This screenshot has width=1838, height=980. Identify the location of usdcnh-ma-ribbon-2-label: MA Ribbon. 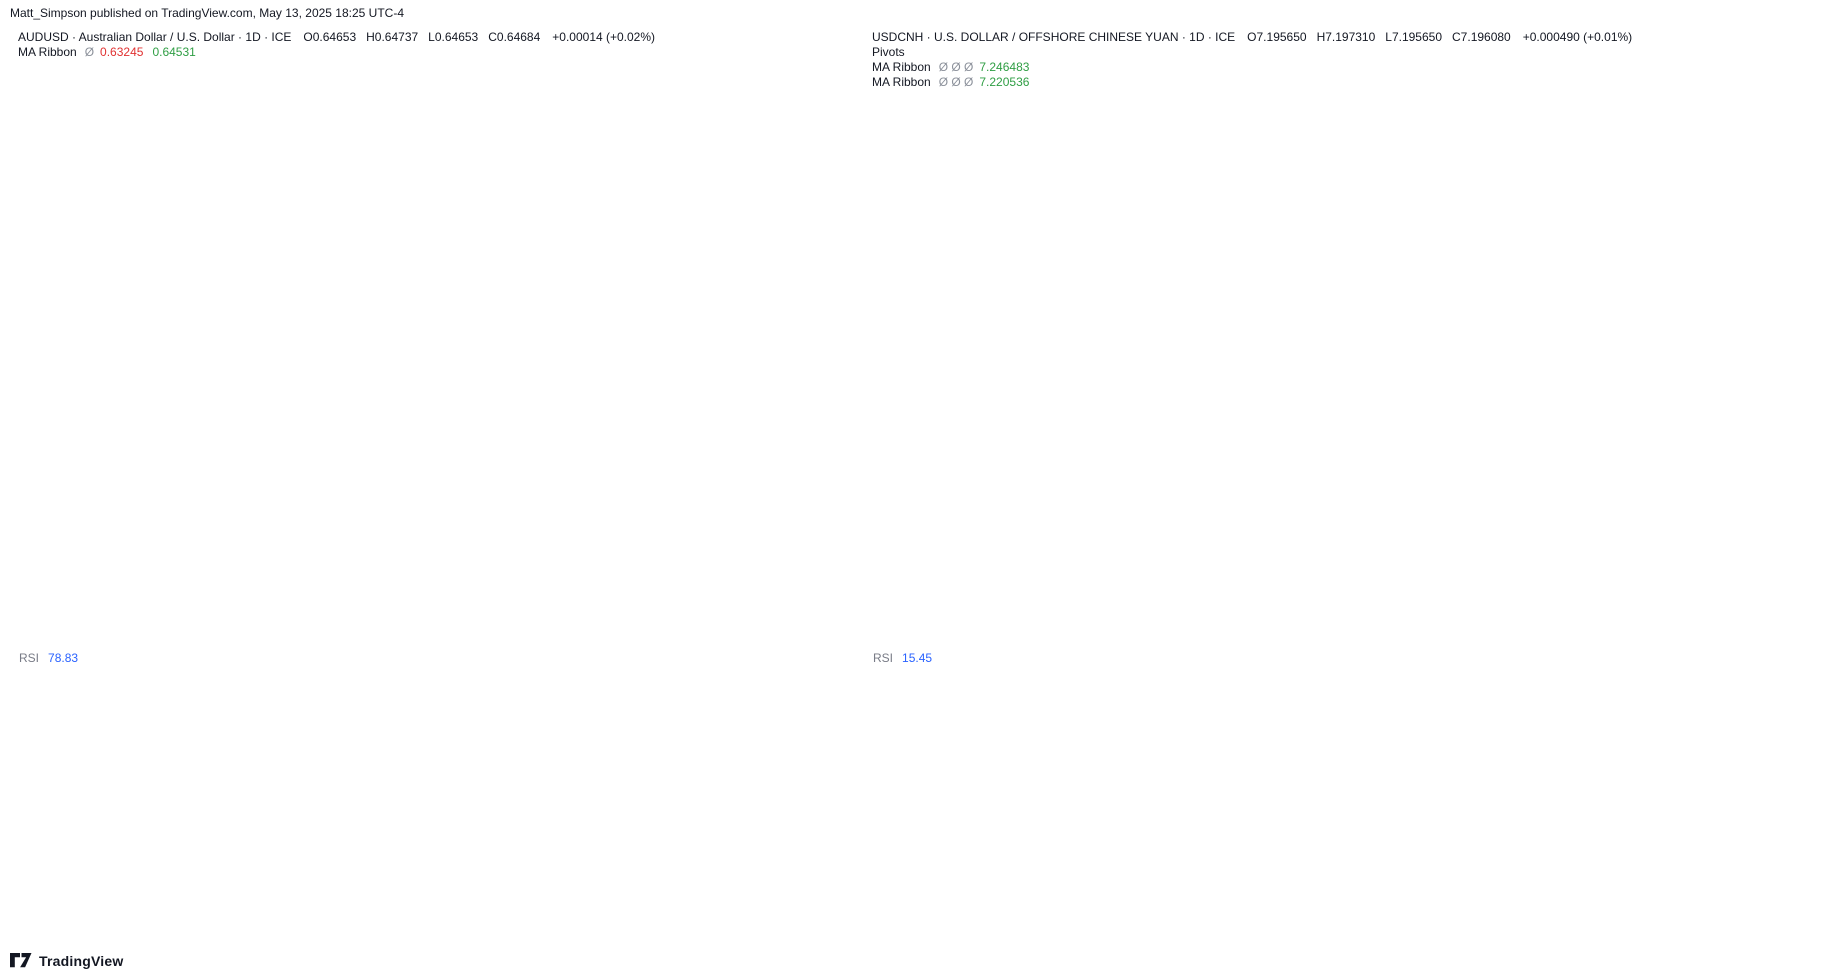
(901, 82).